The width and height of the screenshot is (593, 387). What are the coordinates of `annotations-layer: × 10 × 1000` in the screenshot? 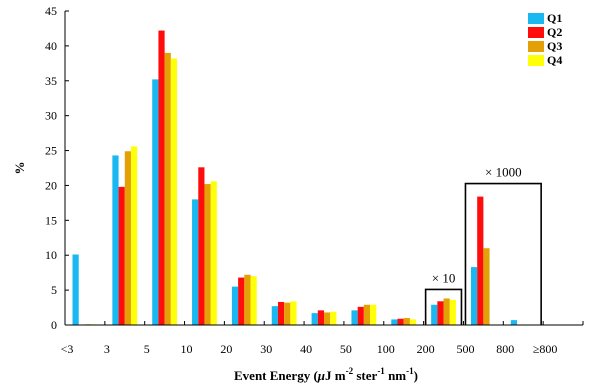 It's located at (483, 245).